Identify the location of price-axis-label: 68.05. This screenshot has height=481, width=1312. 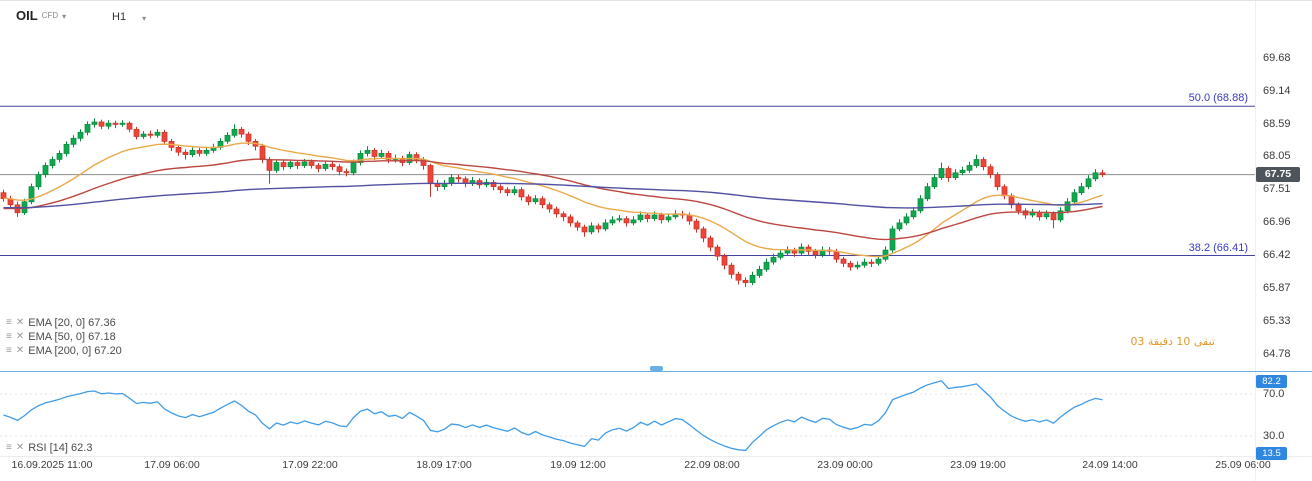
(1277, 156).